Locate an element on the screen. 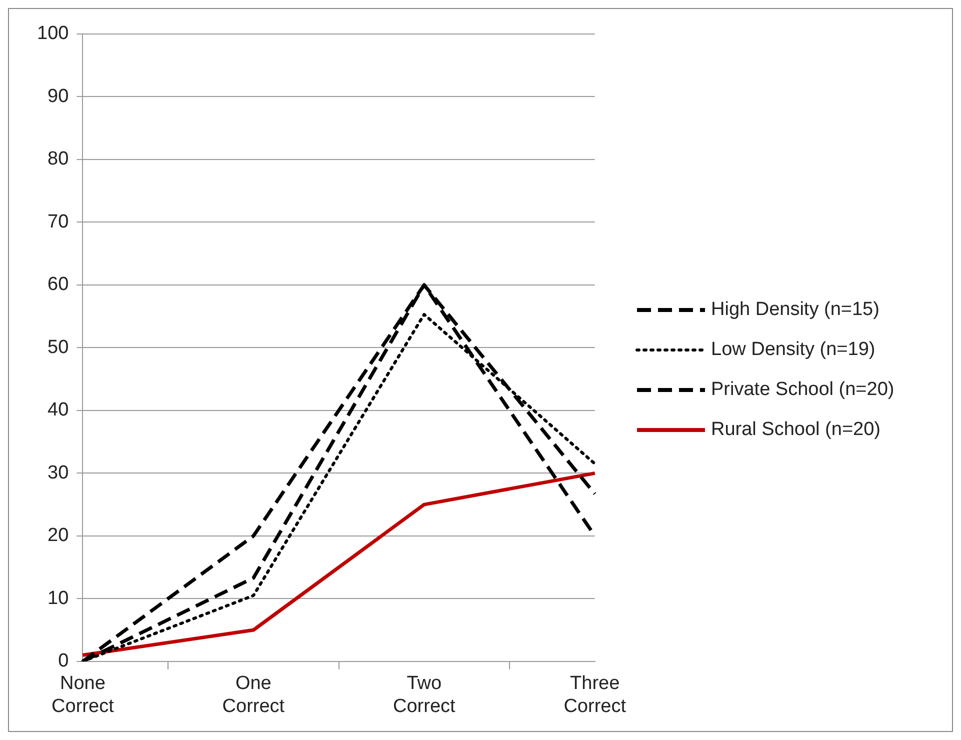  x-tick-label: Three Correct is located at coordinates (595, 695).